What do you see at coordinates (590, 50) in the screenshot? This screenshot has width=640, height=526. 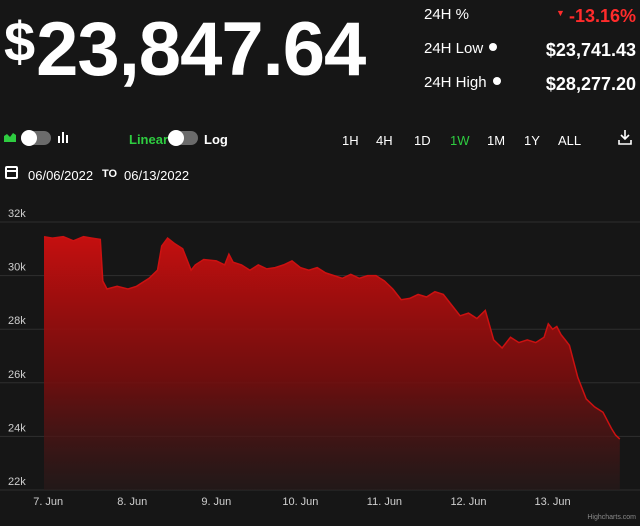 I see `stat-value: $23,741.43` at bounding box center [590, 50].